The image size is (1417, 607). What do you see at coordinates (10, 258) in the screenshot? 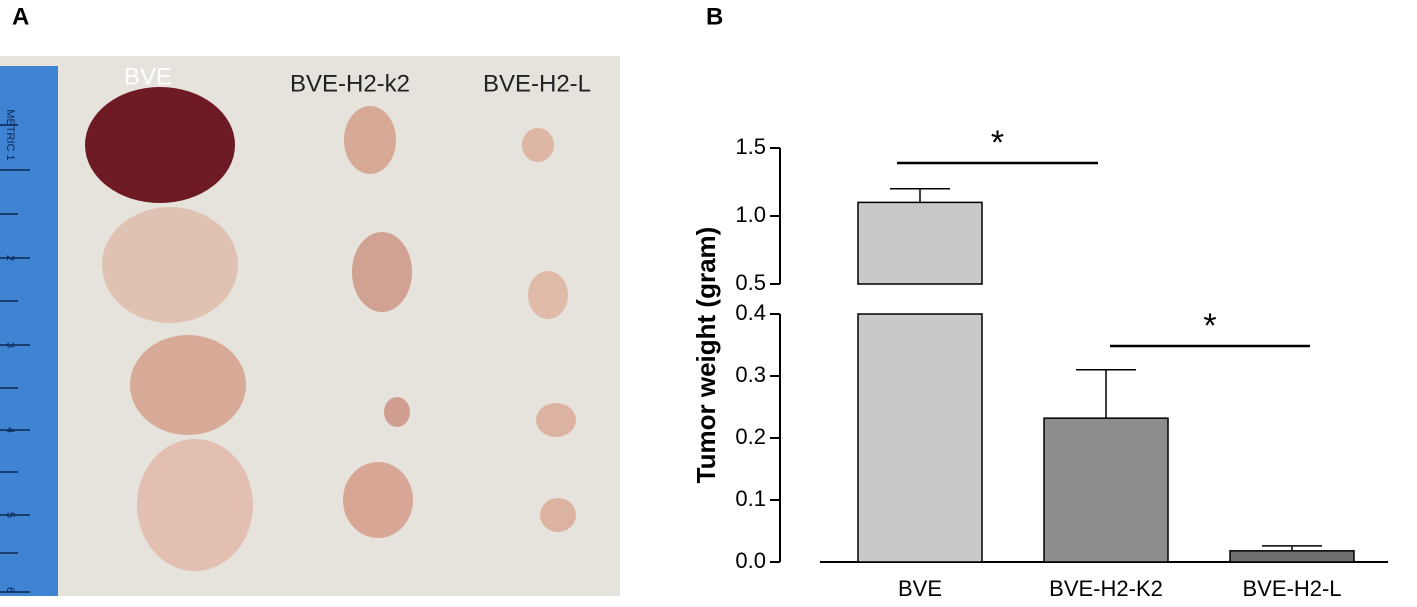
I see `ruler-label: 2` at bounding box center [10, 258].